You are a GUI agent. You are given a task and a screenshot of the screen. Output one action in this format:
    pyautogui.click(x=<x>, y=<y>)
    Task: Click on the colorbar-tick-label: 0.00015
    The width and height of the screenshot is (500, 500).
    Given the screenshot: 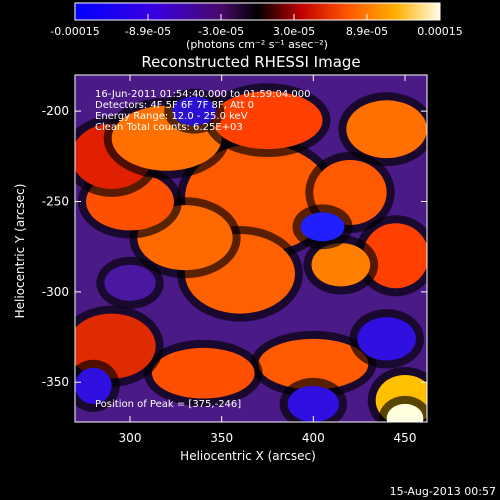 What is the action you would take?
    pyautogui.click(x=440, y=31)
    